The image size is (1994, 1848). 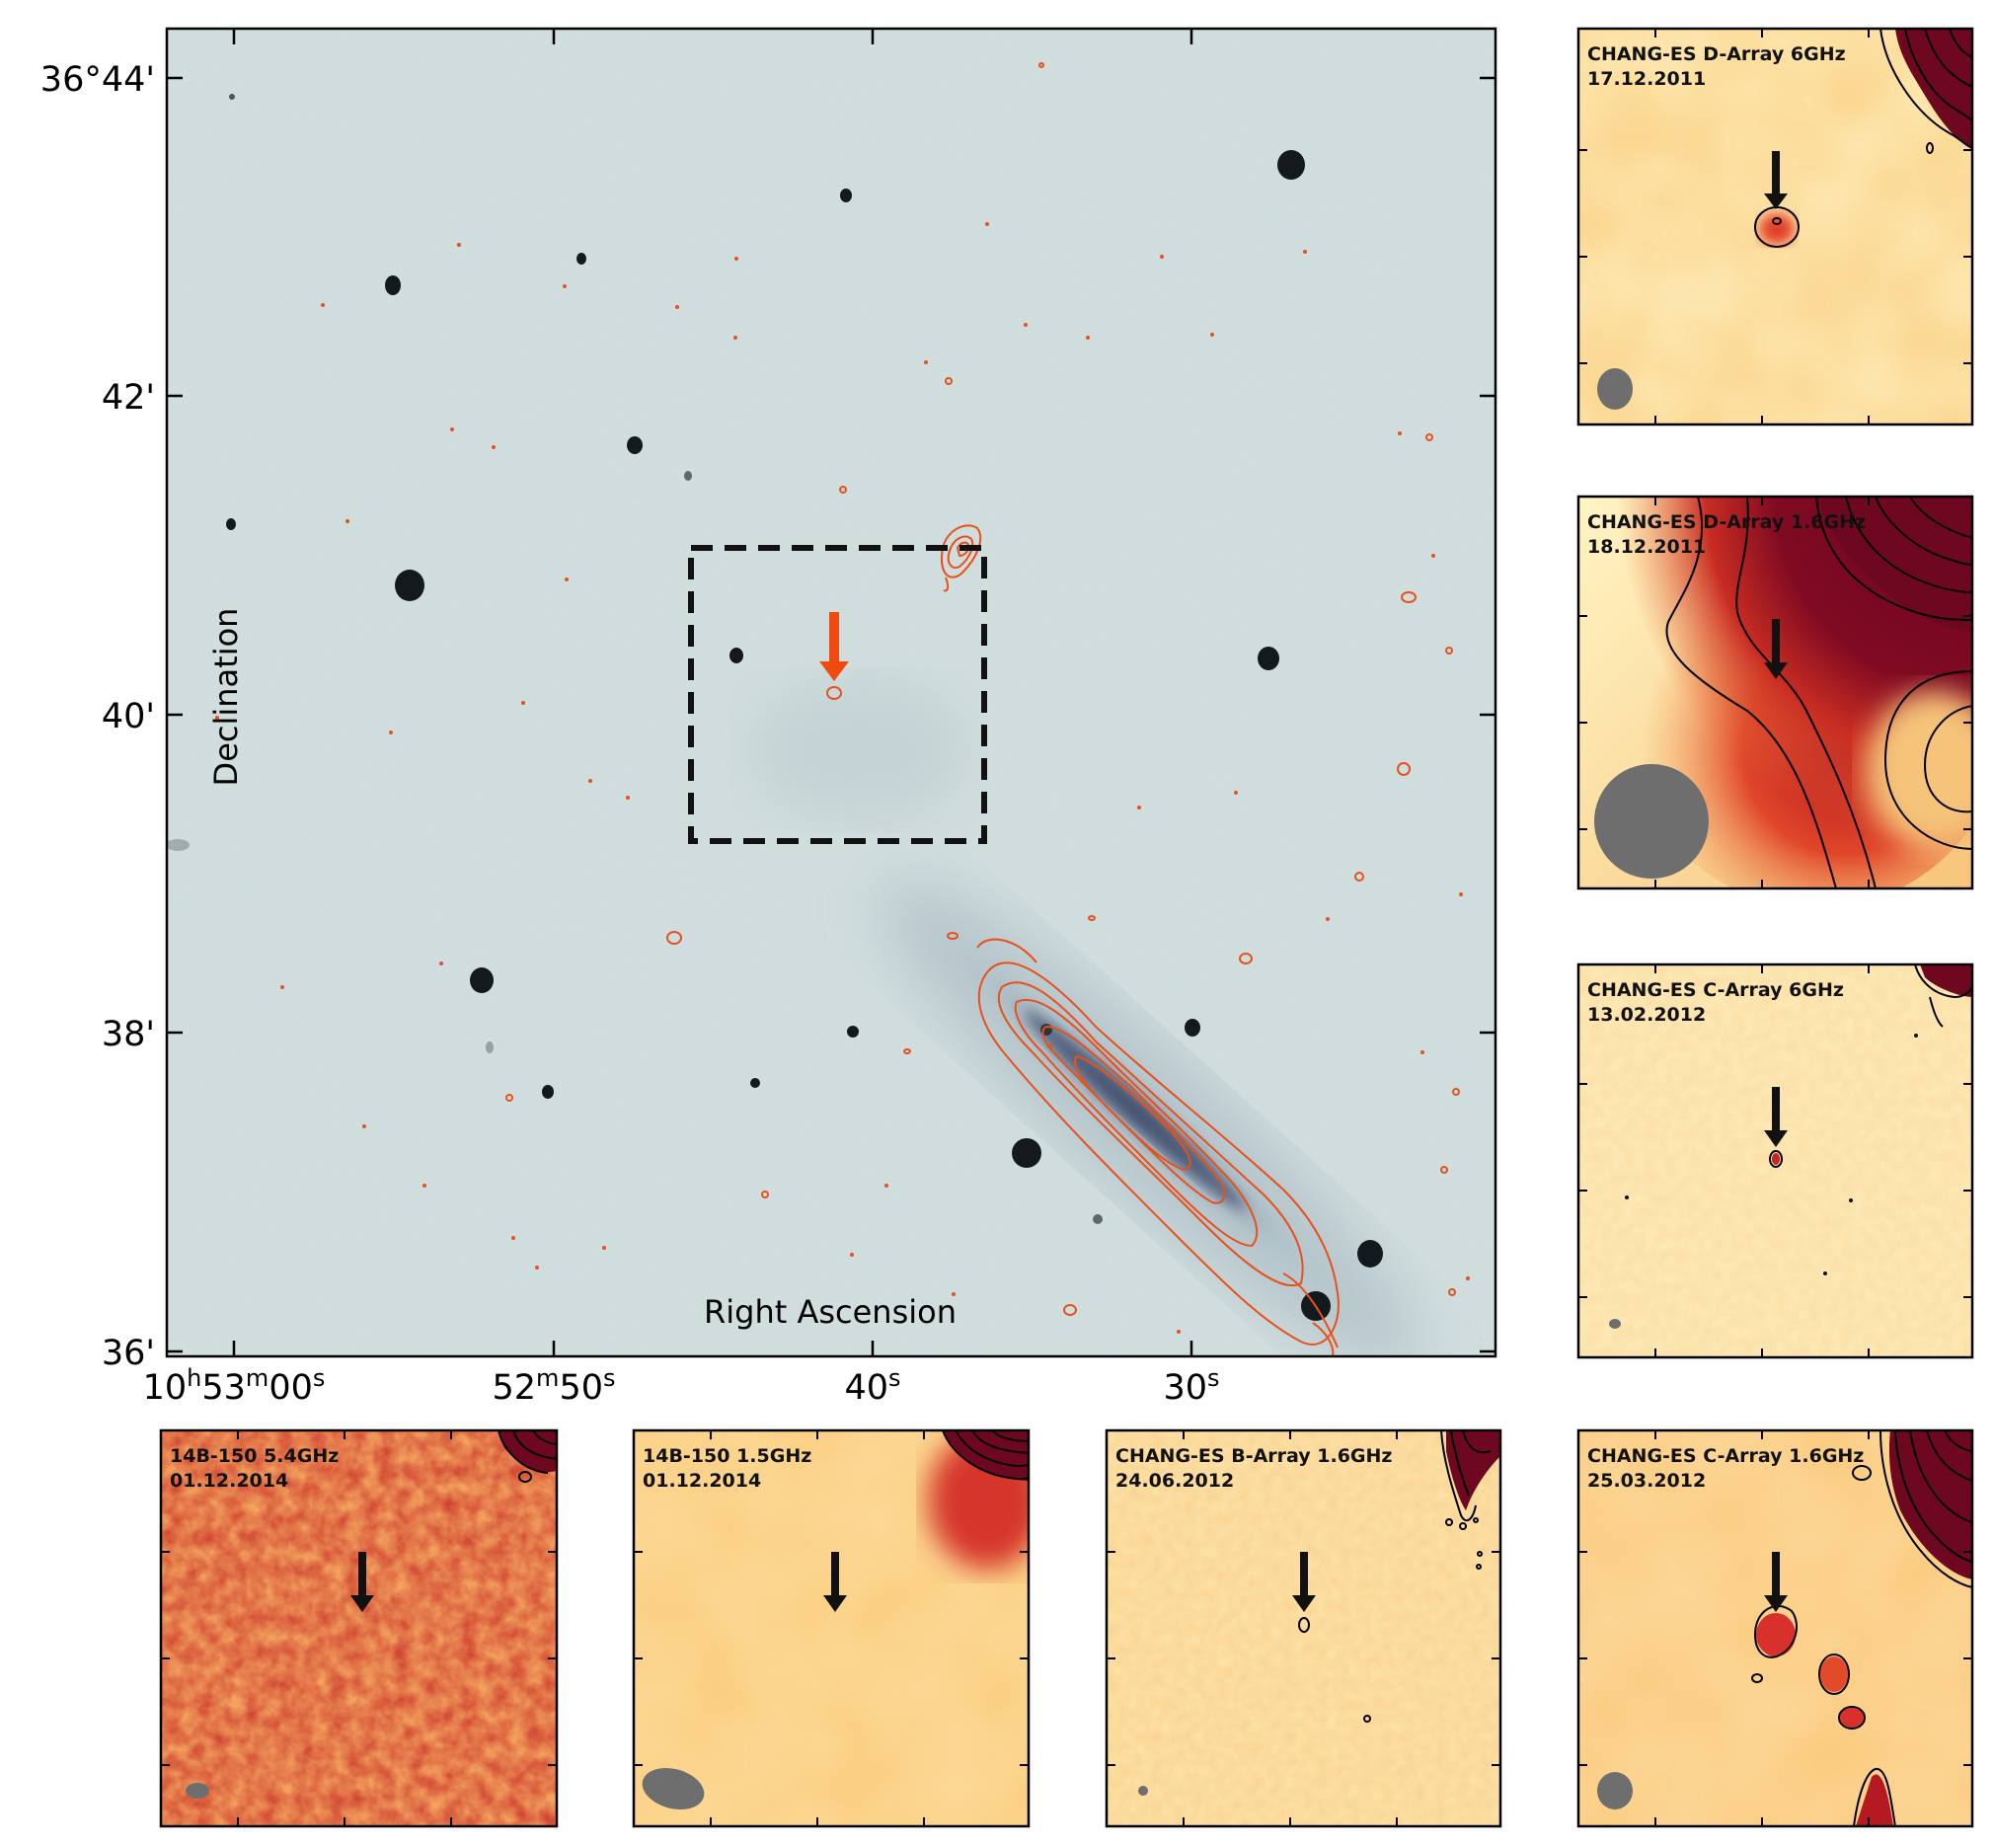 What do you see at coordinates (1726, 522) in the screenshot?
I see `panel-title: CHANG-ES D-Array 1.6GHz` at bounding box center [1726, 522].